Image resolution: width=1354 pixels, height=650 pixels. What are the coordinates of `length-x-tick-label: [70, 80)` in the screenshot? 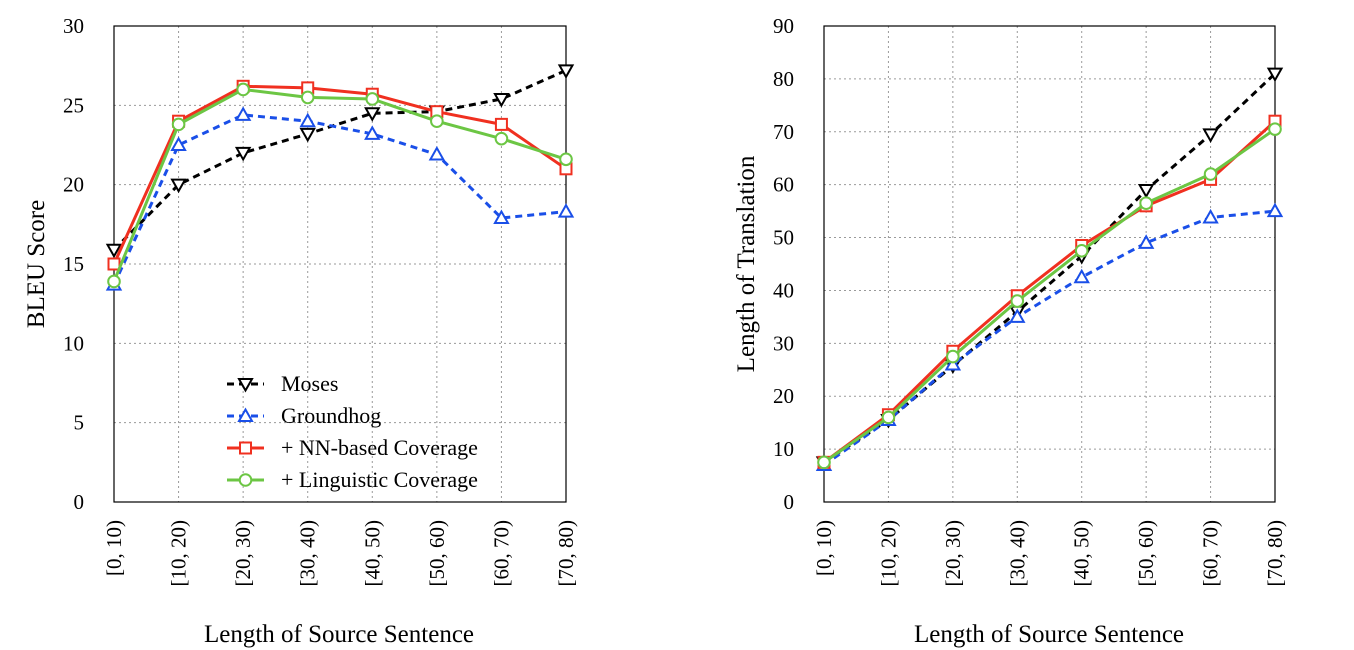 It's located at (1275, 553).